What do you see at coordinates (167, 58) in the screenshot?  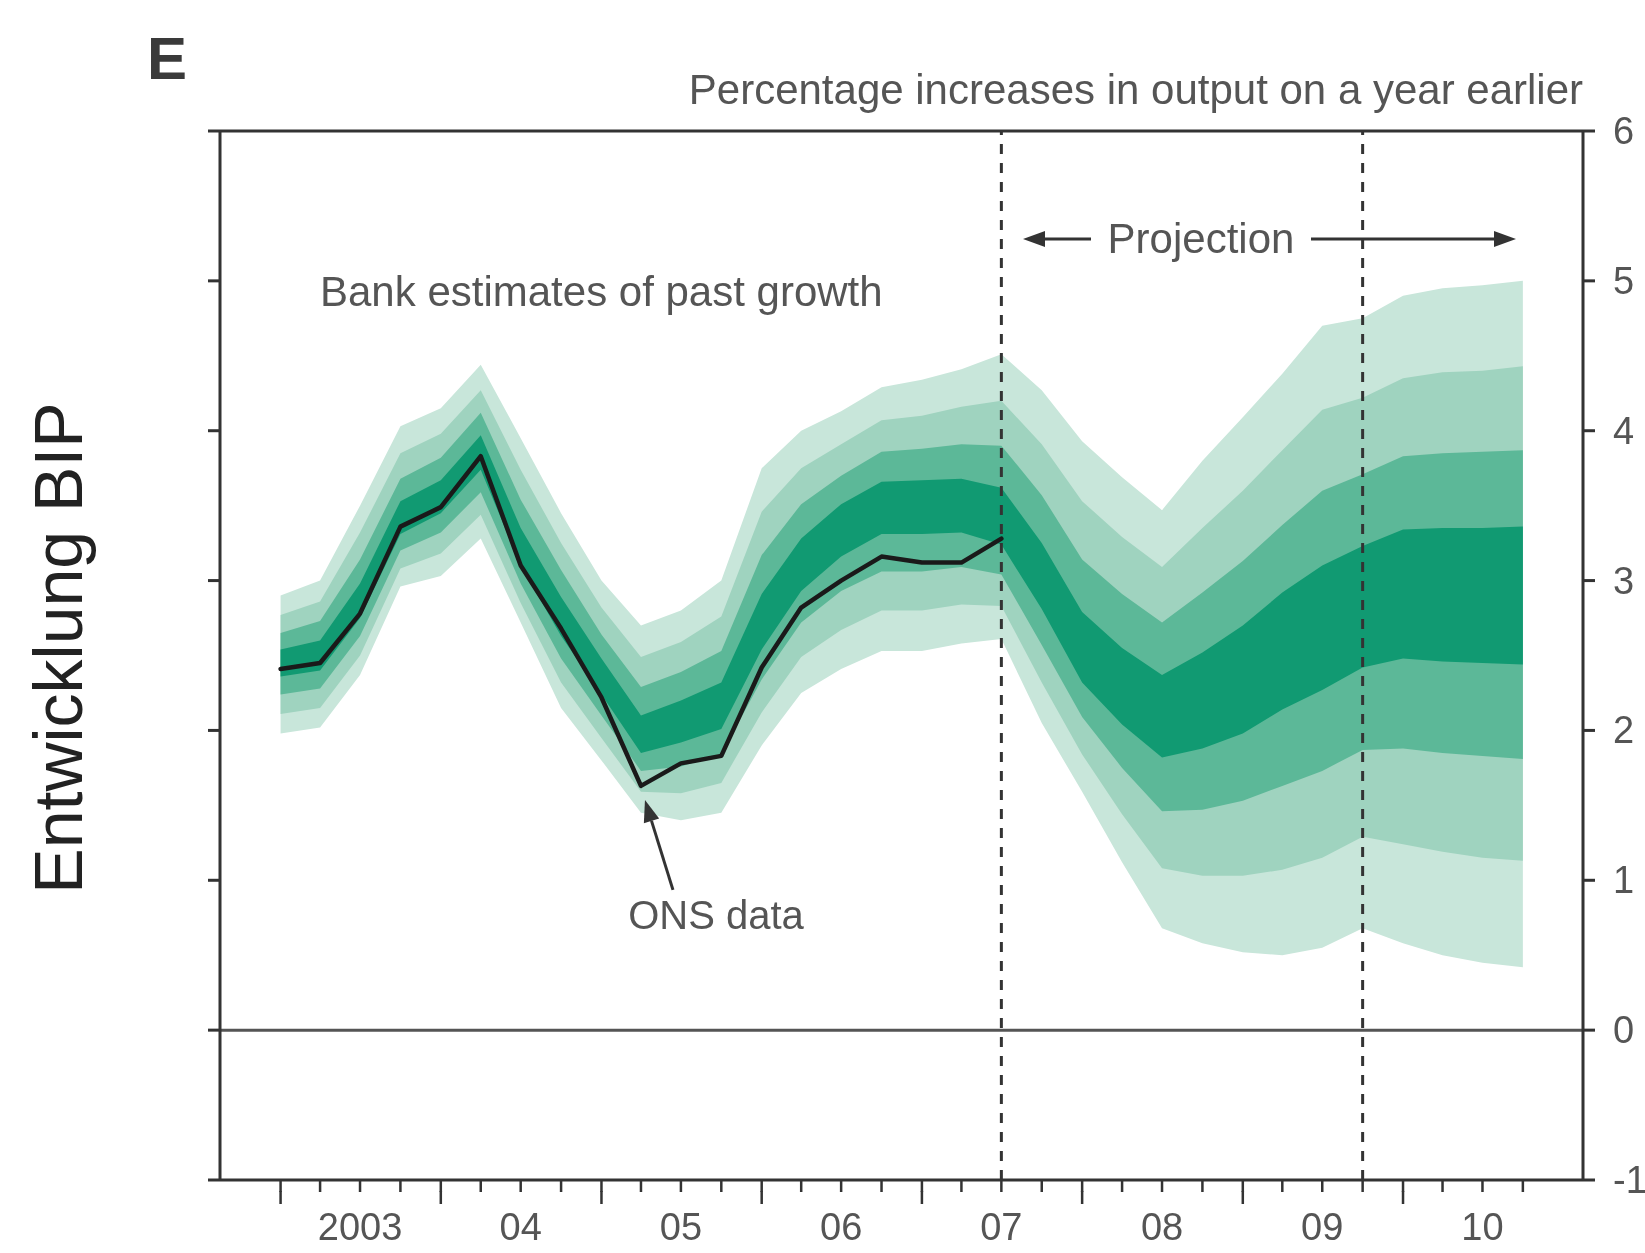 I see `chart-title: E` at bounding box center [167, 58].